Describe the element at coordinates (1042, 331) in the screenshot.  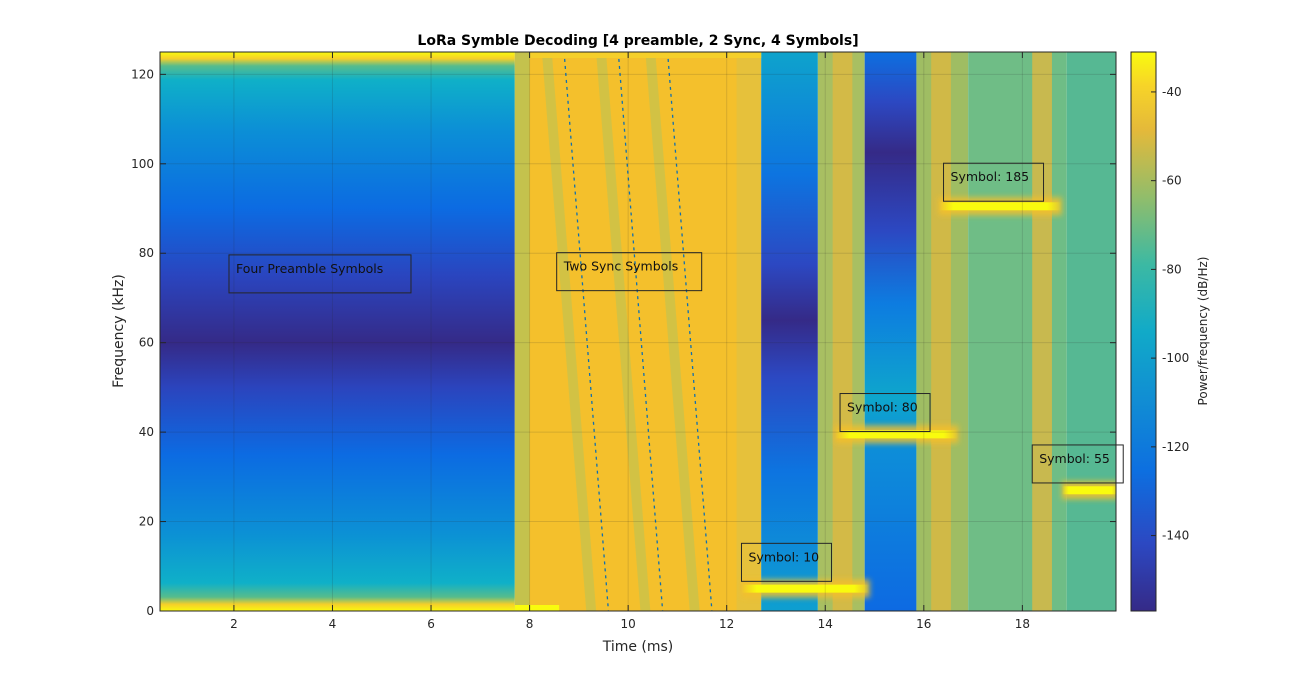
I see `symbol-185-stripe` at that location.